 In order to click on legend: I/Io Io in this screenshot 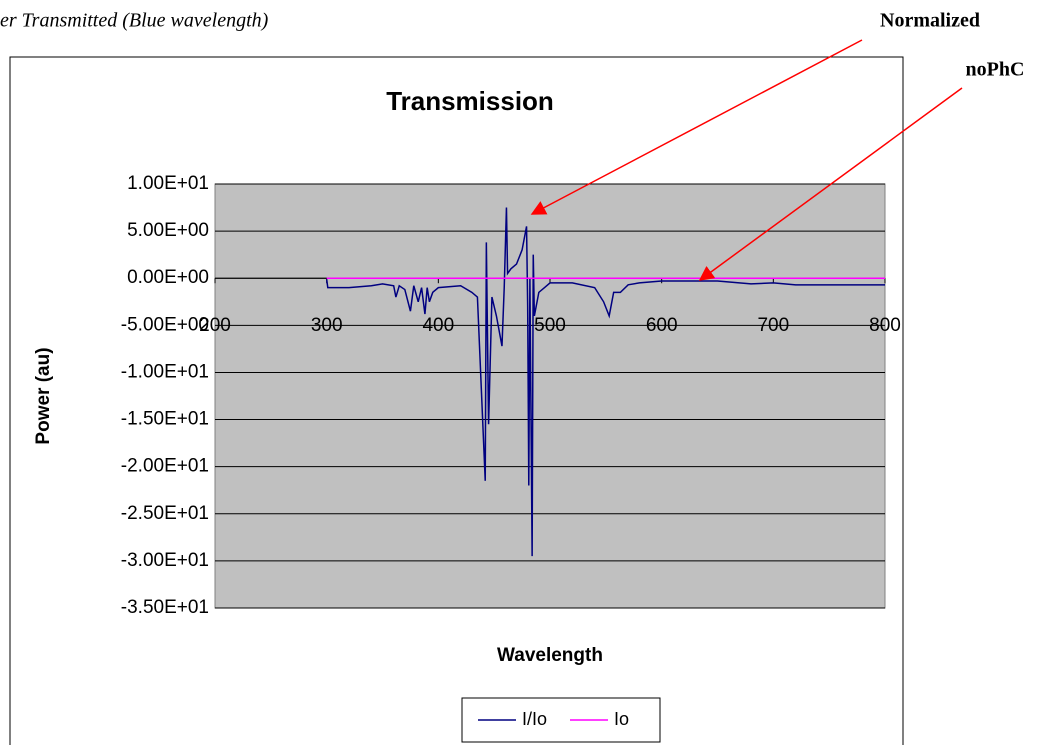, I will do `click(553, 719)`.